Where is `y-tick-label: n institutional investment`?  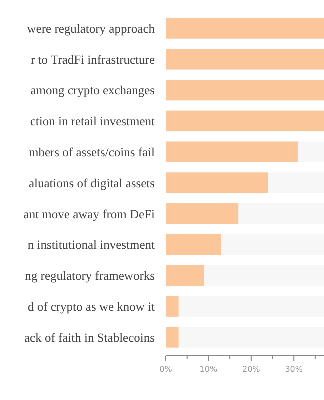 y-tick-label: n institutional investment is located at coordinates (92, 245).